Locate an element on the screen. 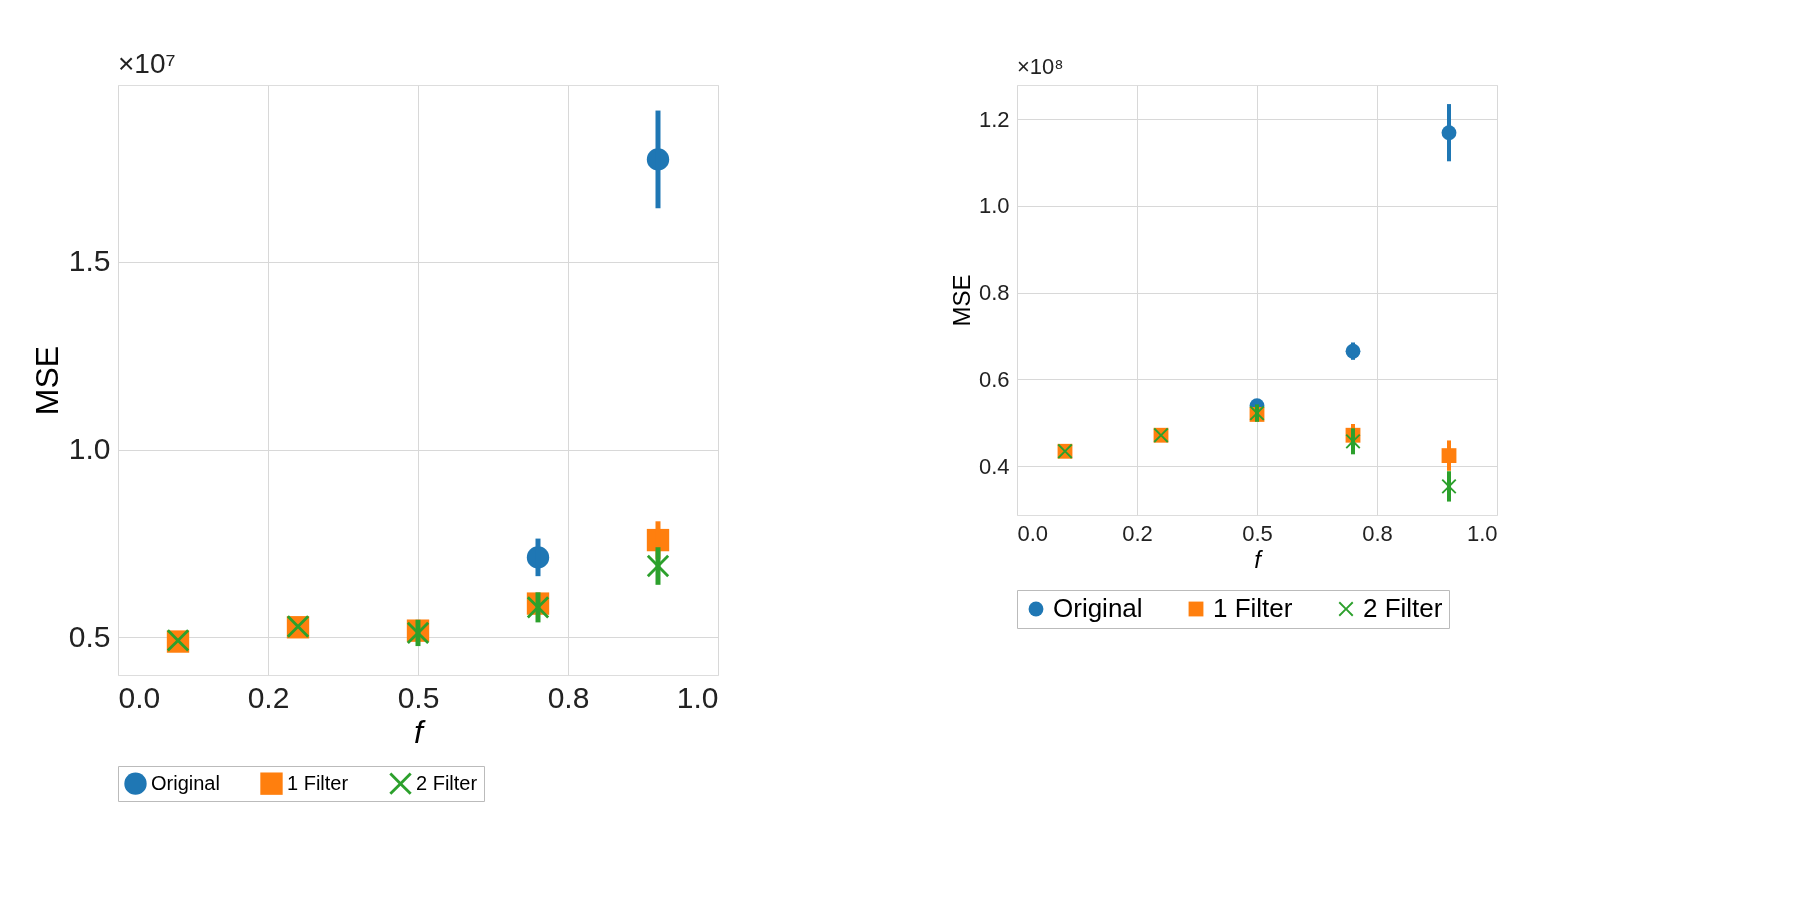  y-tick-label: 0.6 is located at coordinates (994, 379).